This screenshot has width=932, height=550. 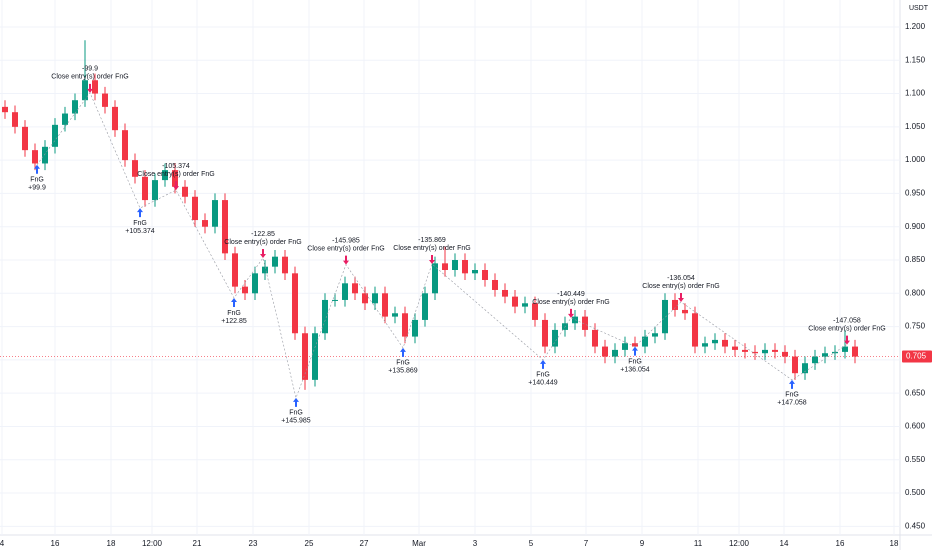 I want to click on y-tick-label: 0.900, so click(x=915, y=226).